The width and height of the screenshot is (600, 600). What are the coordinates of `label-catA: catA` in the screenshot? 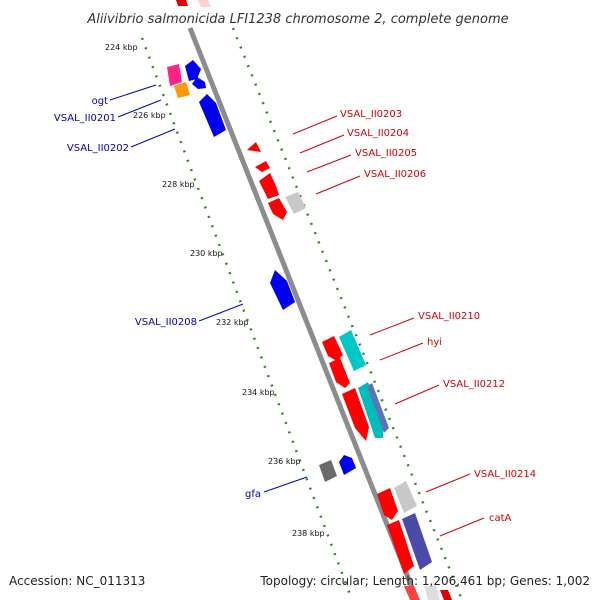 It's located at (500, 518).